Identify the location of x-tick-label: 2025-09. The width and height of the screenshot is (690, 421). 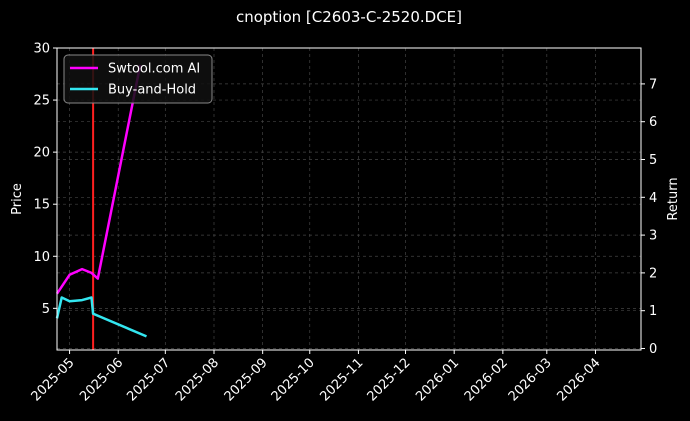
(246, 379).